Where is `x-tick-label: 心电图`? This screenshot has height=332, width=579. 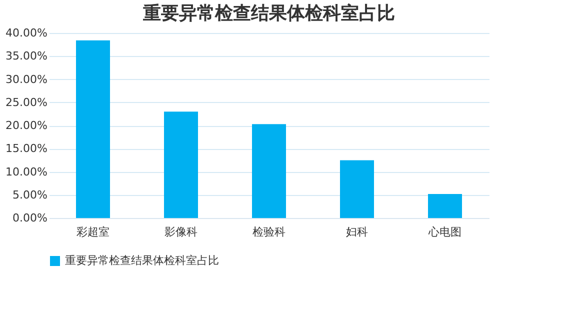
x-tick-label: 心电图 is located at coordinates (445, 232).